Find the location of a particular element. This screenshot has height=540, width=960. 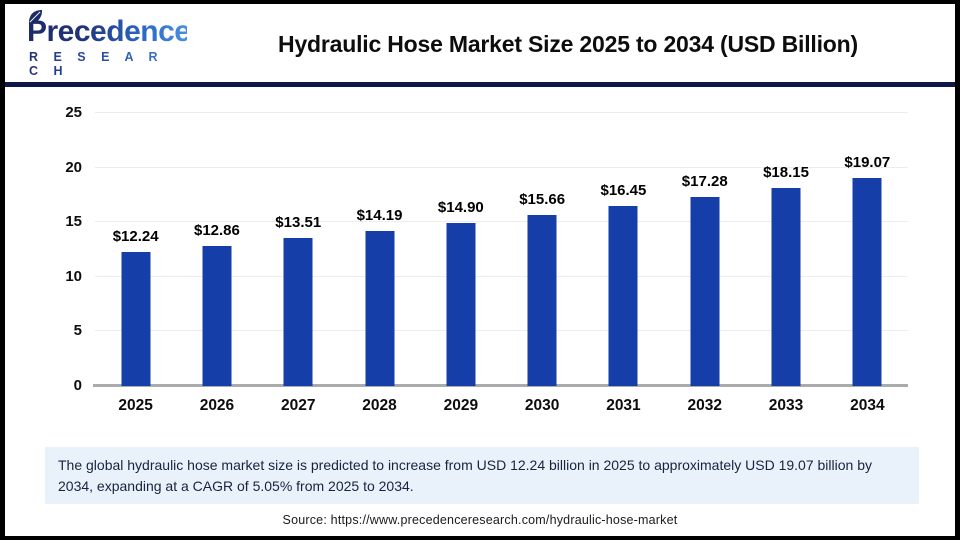

y-tick-10: 10 is located at coordinates (73, 276).